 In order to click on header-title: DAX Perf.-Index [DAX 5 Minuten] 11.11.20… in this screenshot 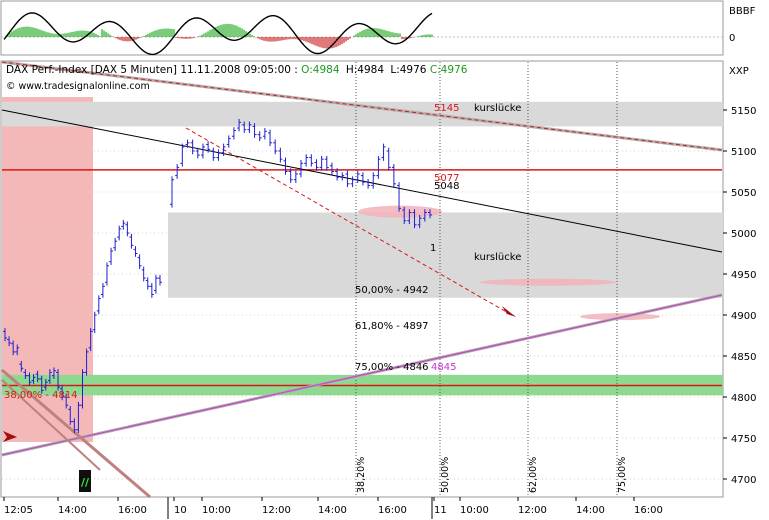, I will do `click(152, 70)`.